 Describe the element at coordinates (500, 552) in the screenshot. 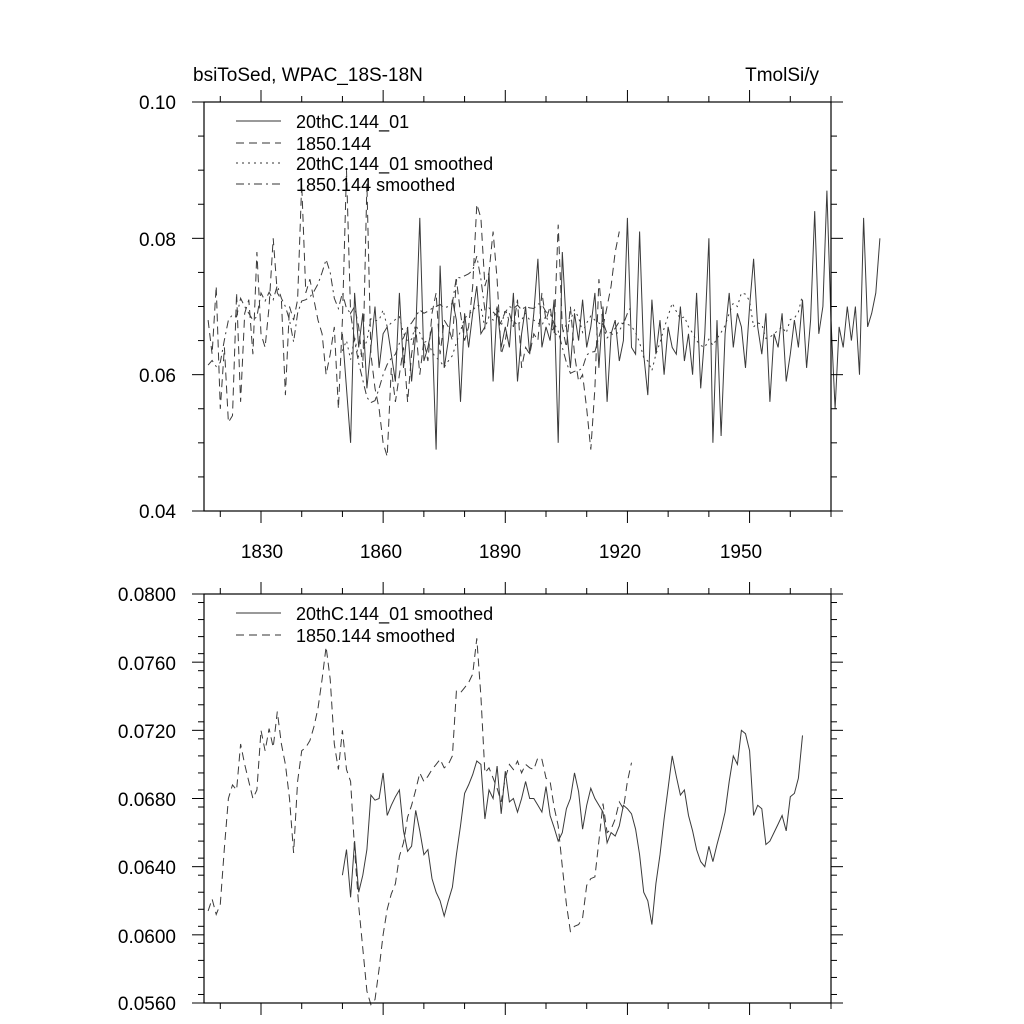

I see `top-xtick-label: 1890` at that location.